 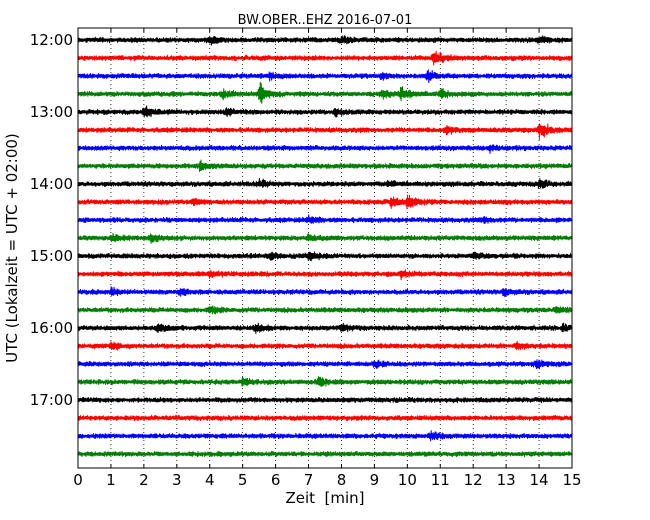 What do you see at coordinates (78, 480) in the screenshot?
I see `x-tick-label: 0` at bounding box center [78, 480].